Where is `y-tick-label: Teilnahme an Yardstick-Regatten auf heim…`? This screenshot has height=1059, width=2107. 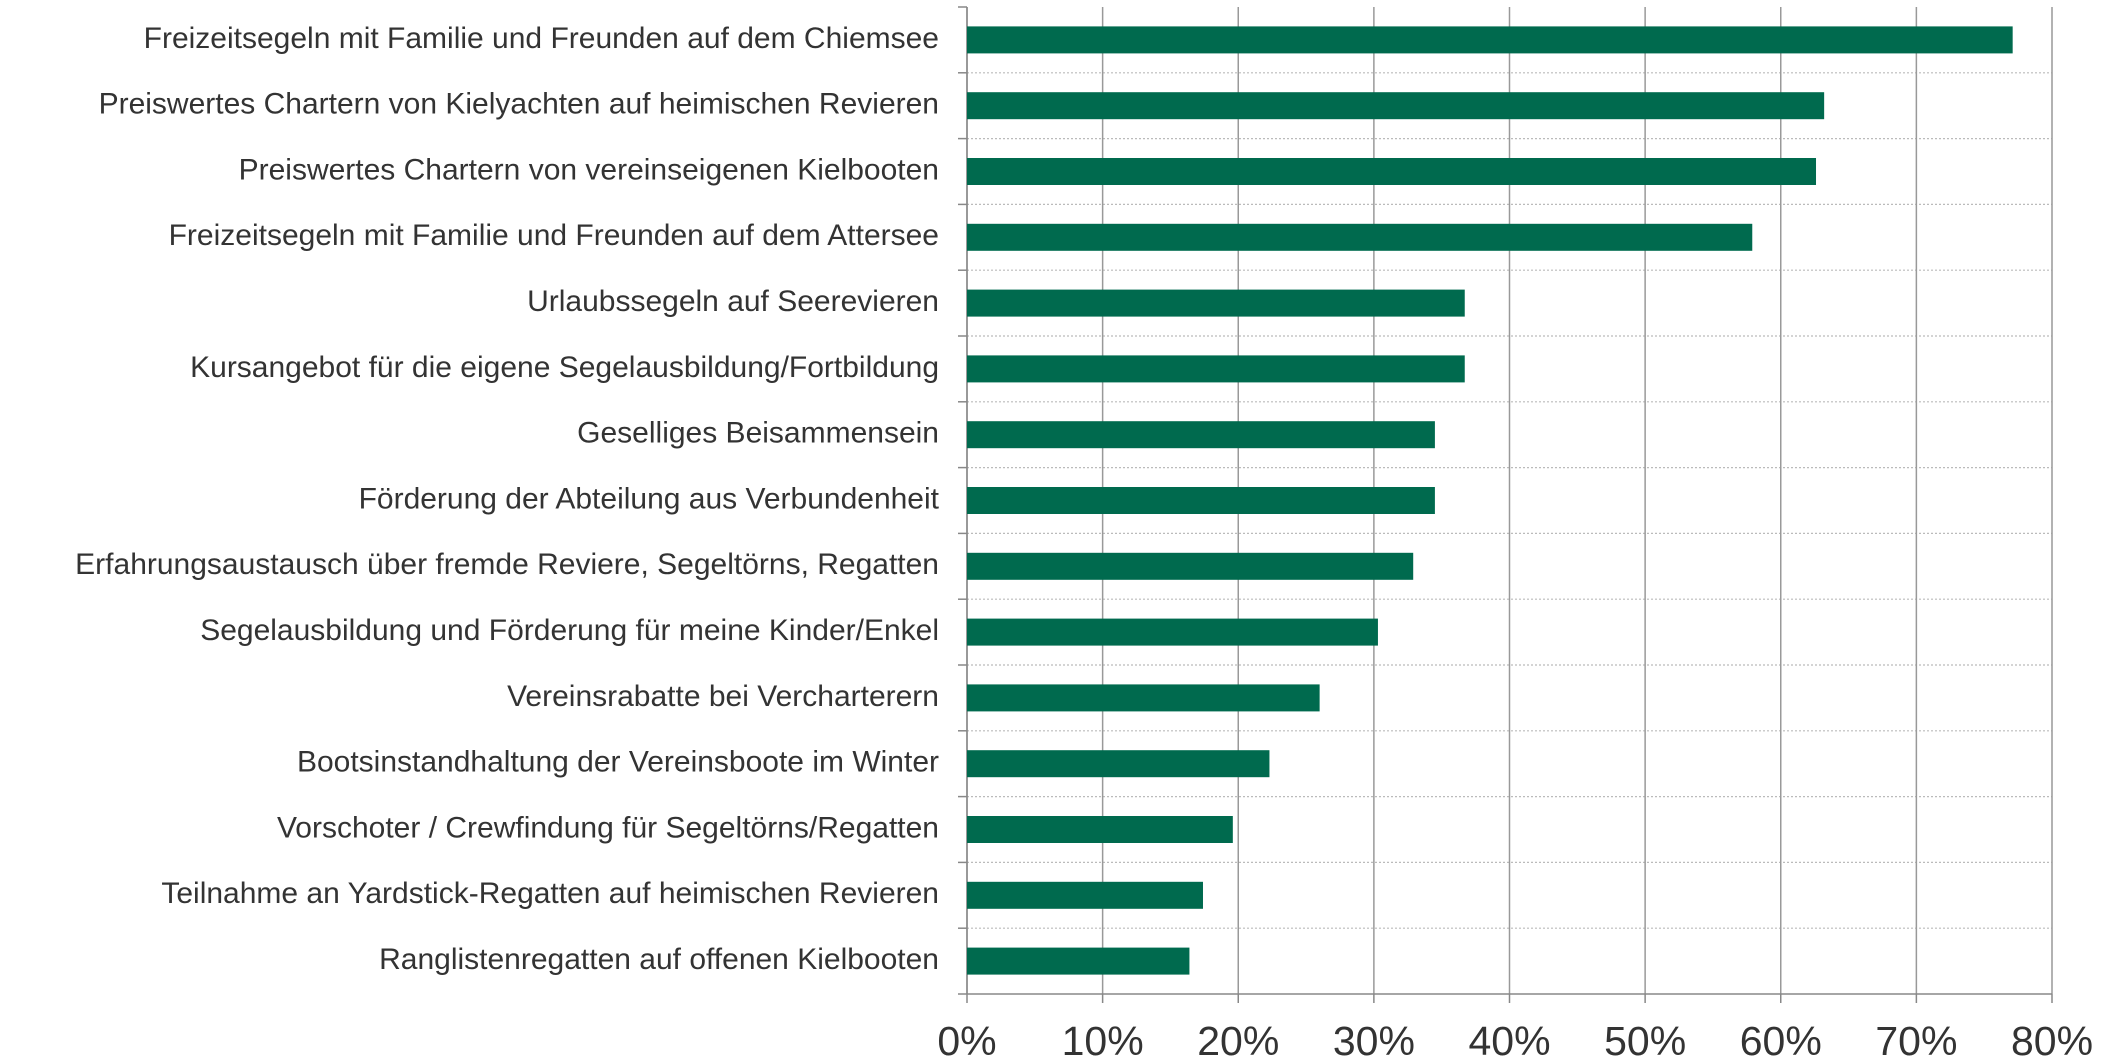 y-tick-label: Teilnahme an Yardstick-Regatten auf heim… is located at coordinates (550, 893).